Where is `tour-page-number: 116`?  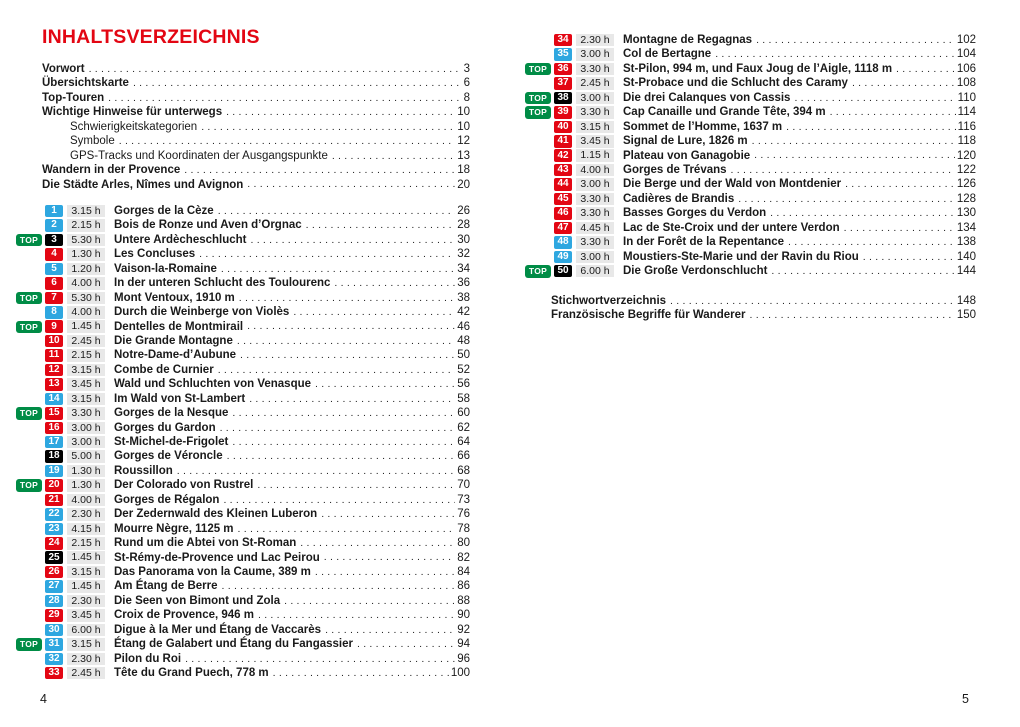
tour-page-number: 116 is located at coordinates (966, 126).